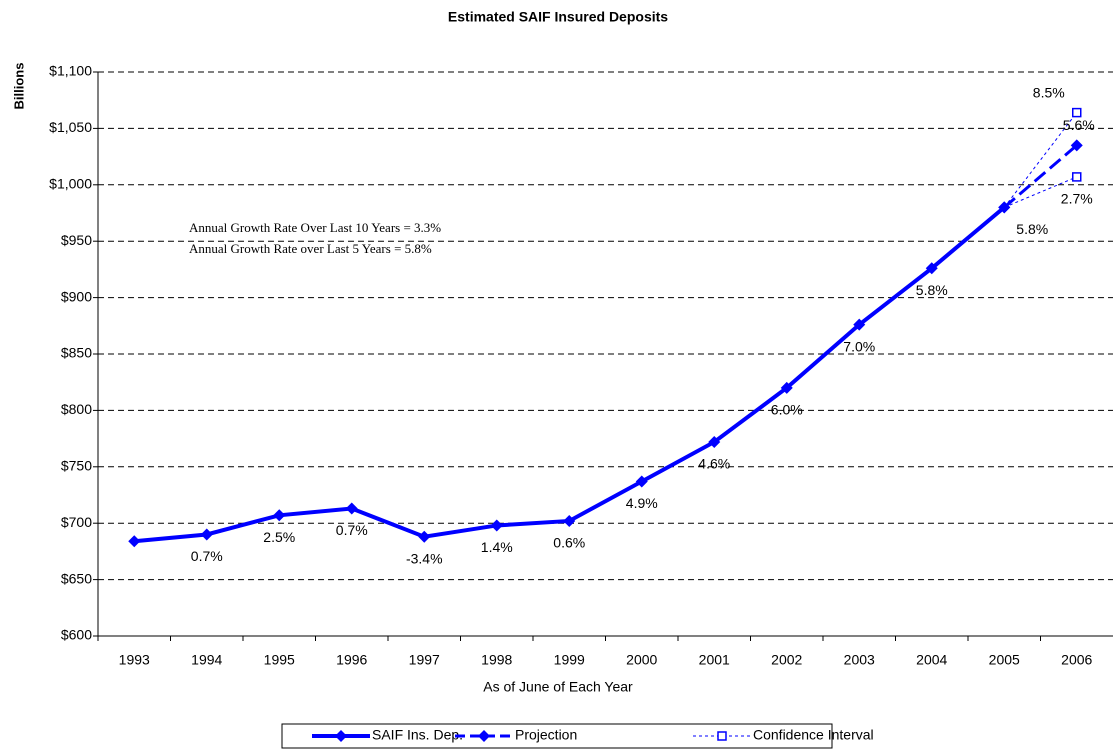 The width and height of the screenshot is (1115, 751). I want to click on x-tick-label: 2005, so click(1004, 660).